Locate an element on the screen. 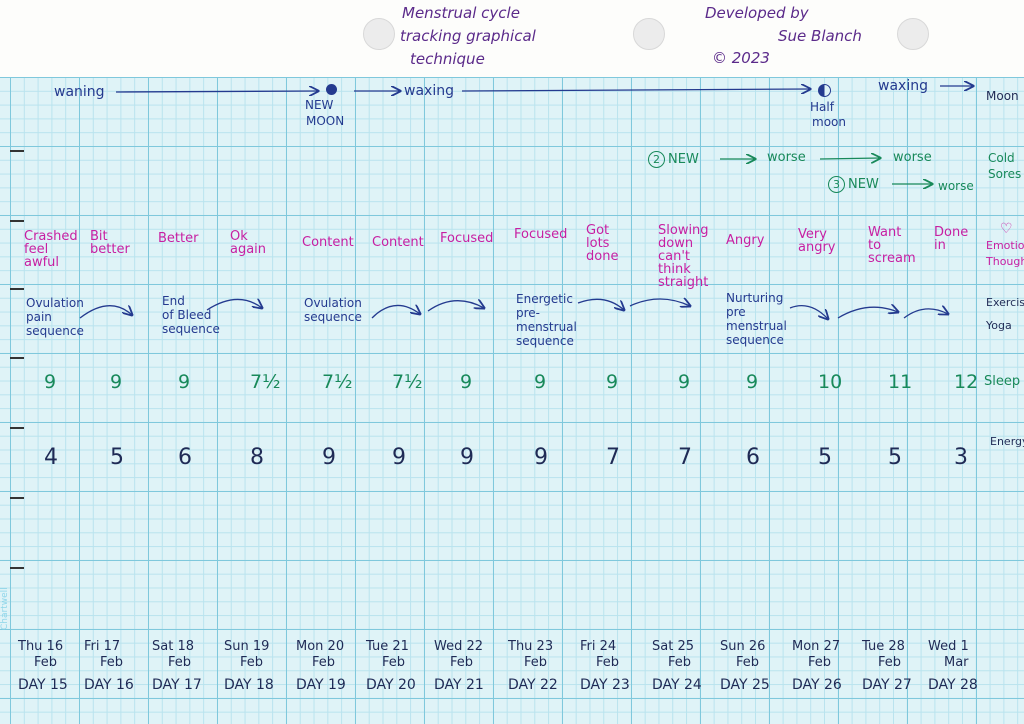 The image size is (1024, 724). half-moon-icon is located at coordinates (824, 90).